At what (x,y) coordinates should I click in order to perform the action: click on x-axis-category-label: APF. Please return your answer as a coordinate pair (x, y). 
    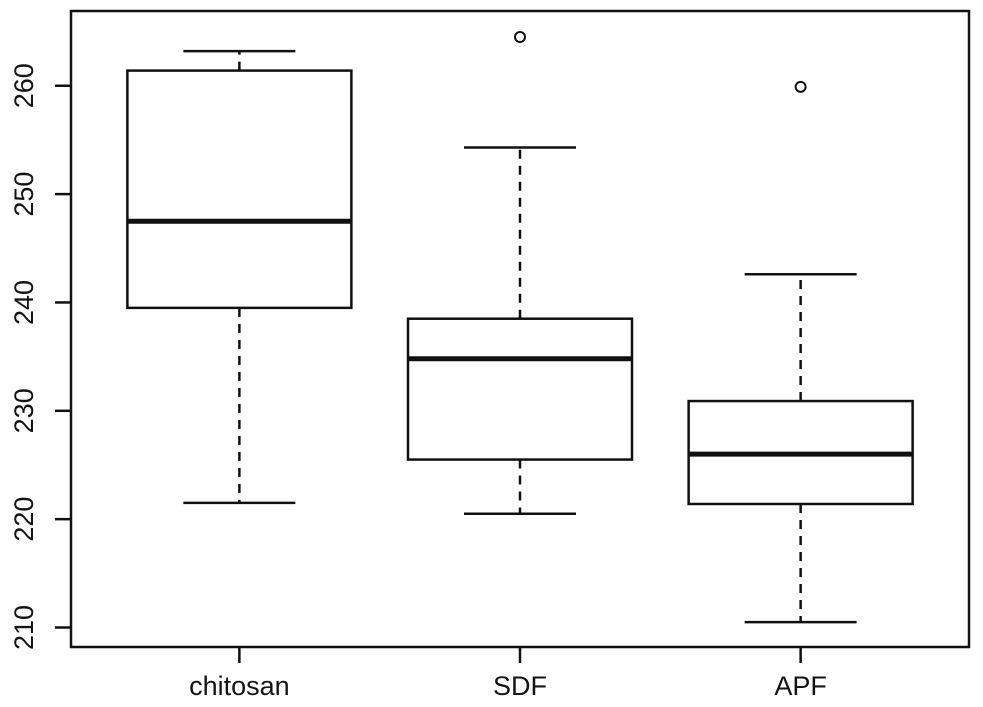
    Looking at the image, I should click on (800, 686).